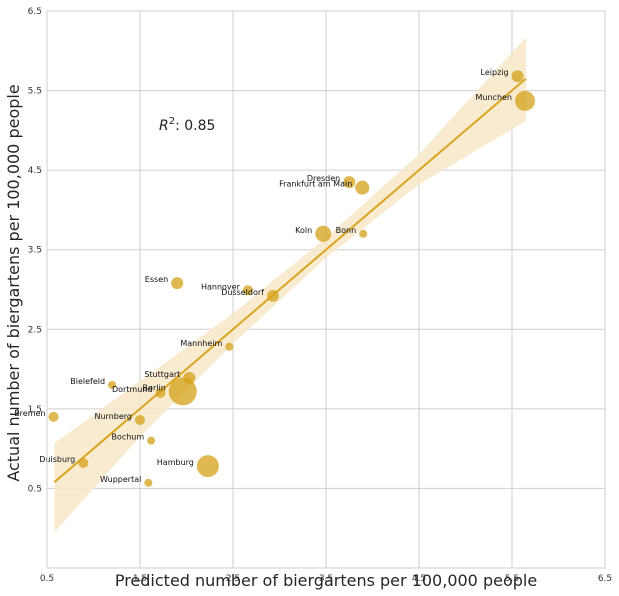 This screenshot has height=596, width=619. Describe the element at coordinates (148, 482) in the screenshot. I see `point-wuppertal` at that location.